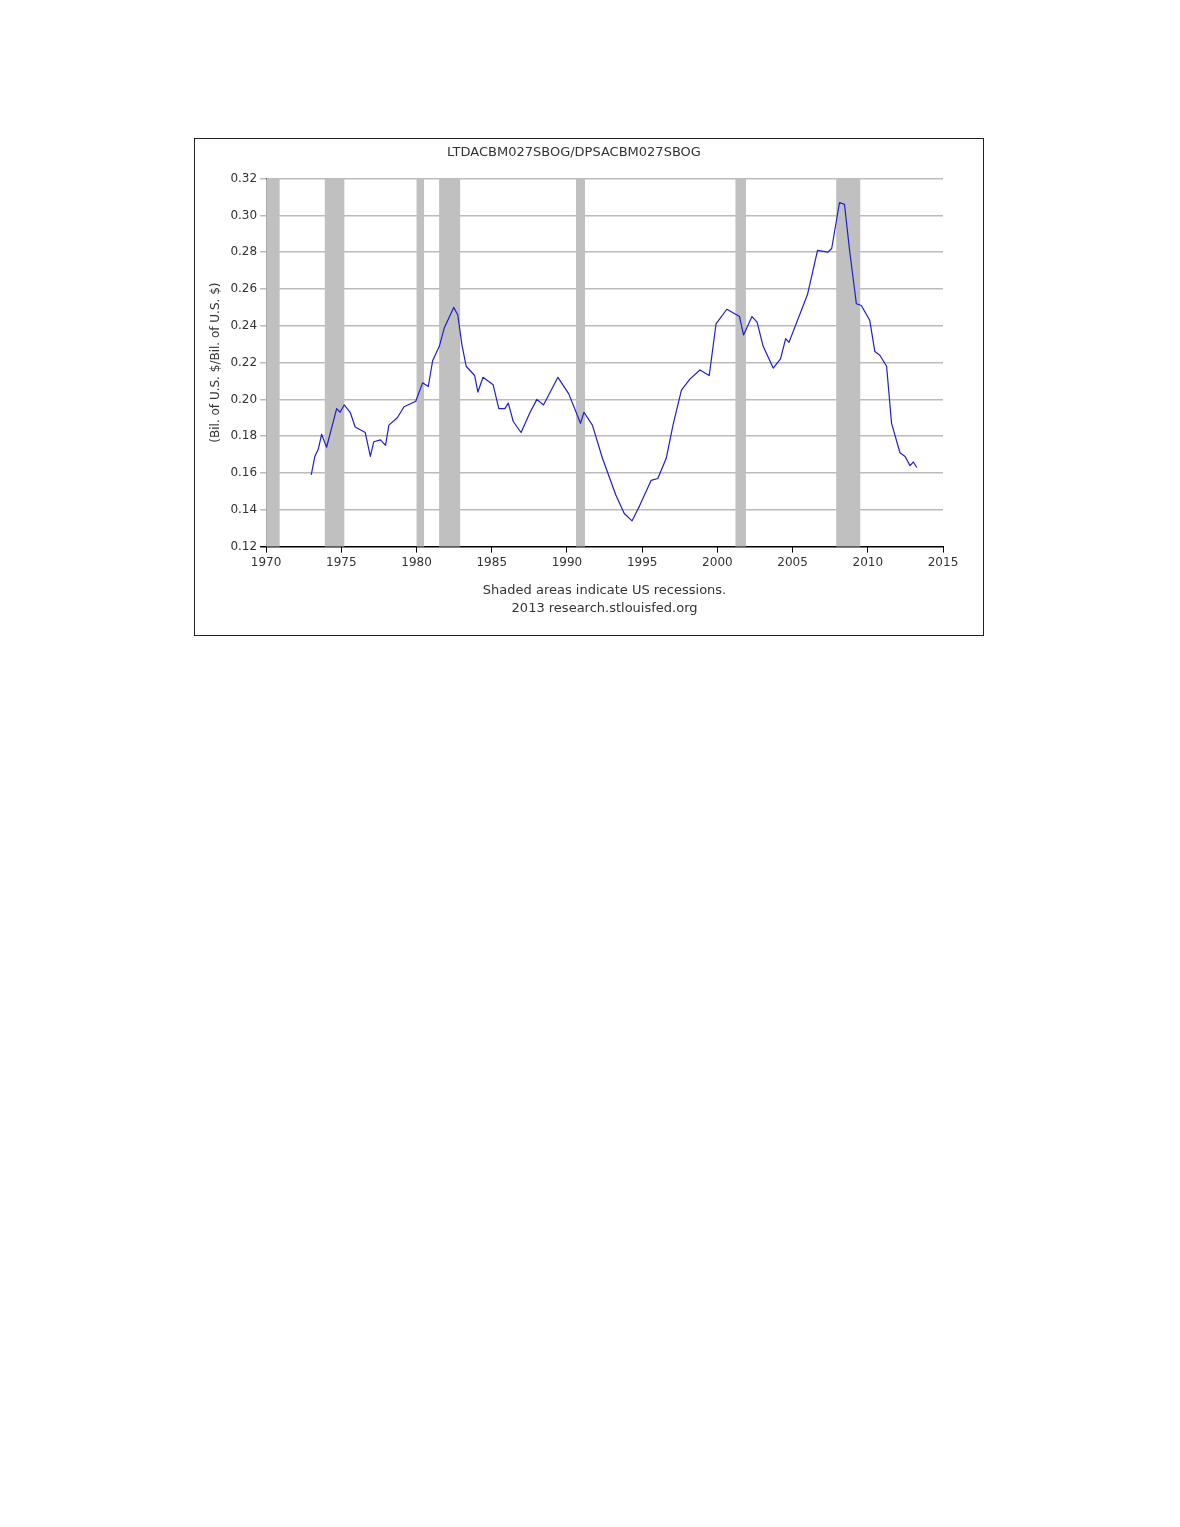  What do you see at coordinates (792, 561) in the screenshot?
I see `x-tick-label: 2005` at bounding box center [792, 561].